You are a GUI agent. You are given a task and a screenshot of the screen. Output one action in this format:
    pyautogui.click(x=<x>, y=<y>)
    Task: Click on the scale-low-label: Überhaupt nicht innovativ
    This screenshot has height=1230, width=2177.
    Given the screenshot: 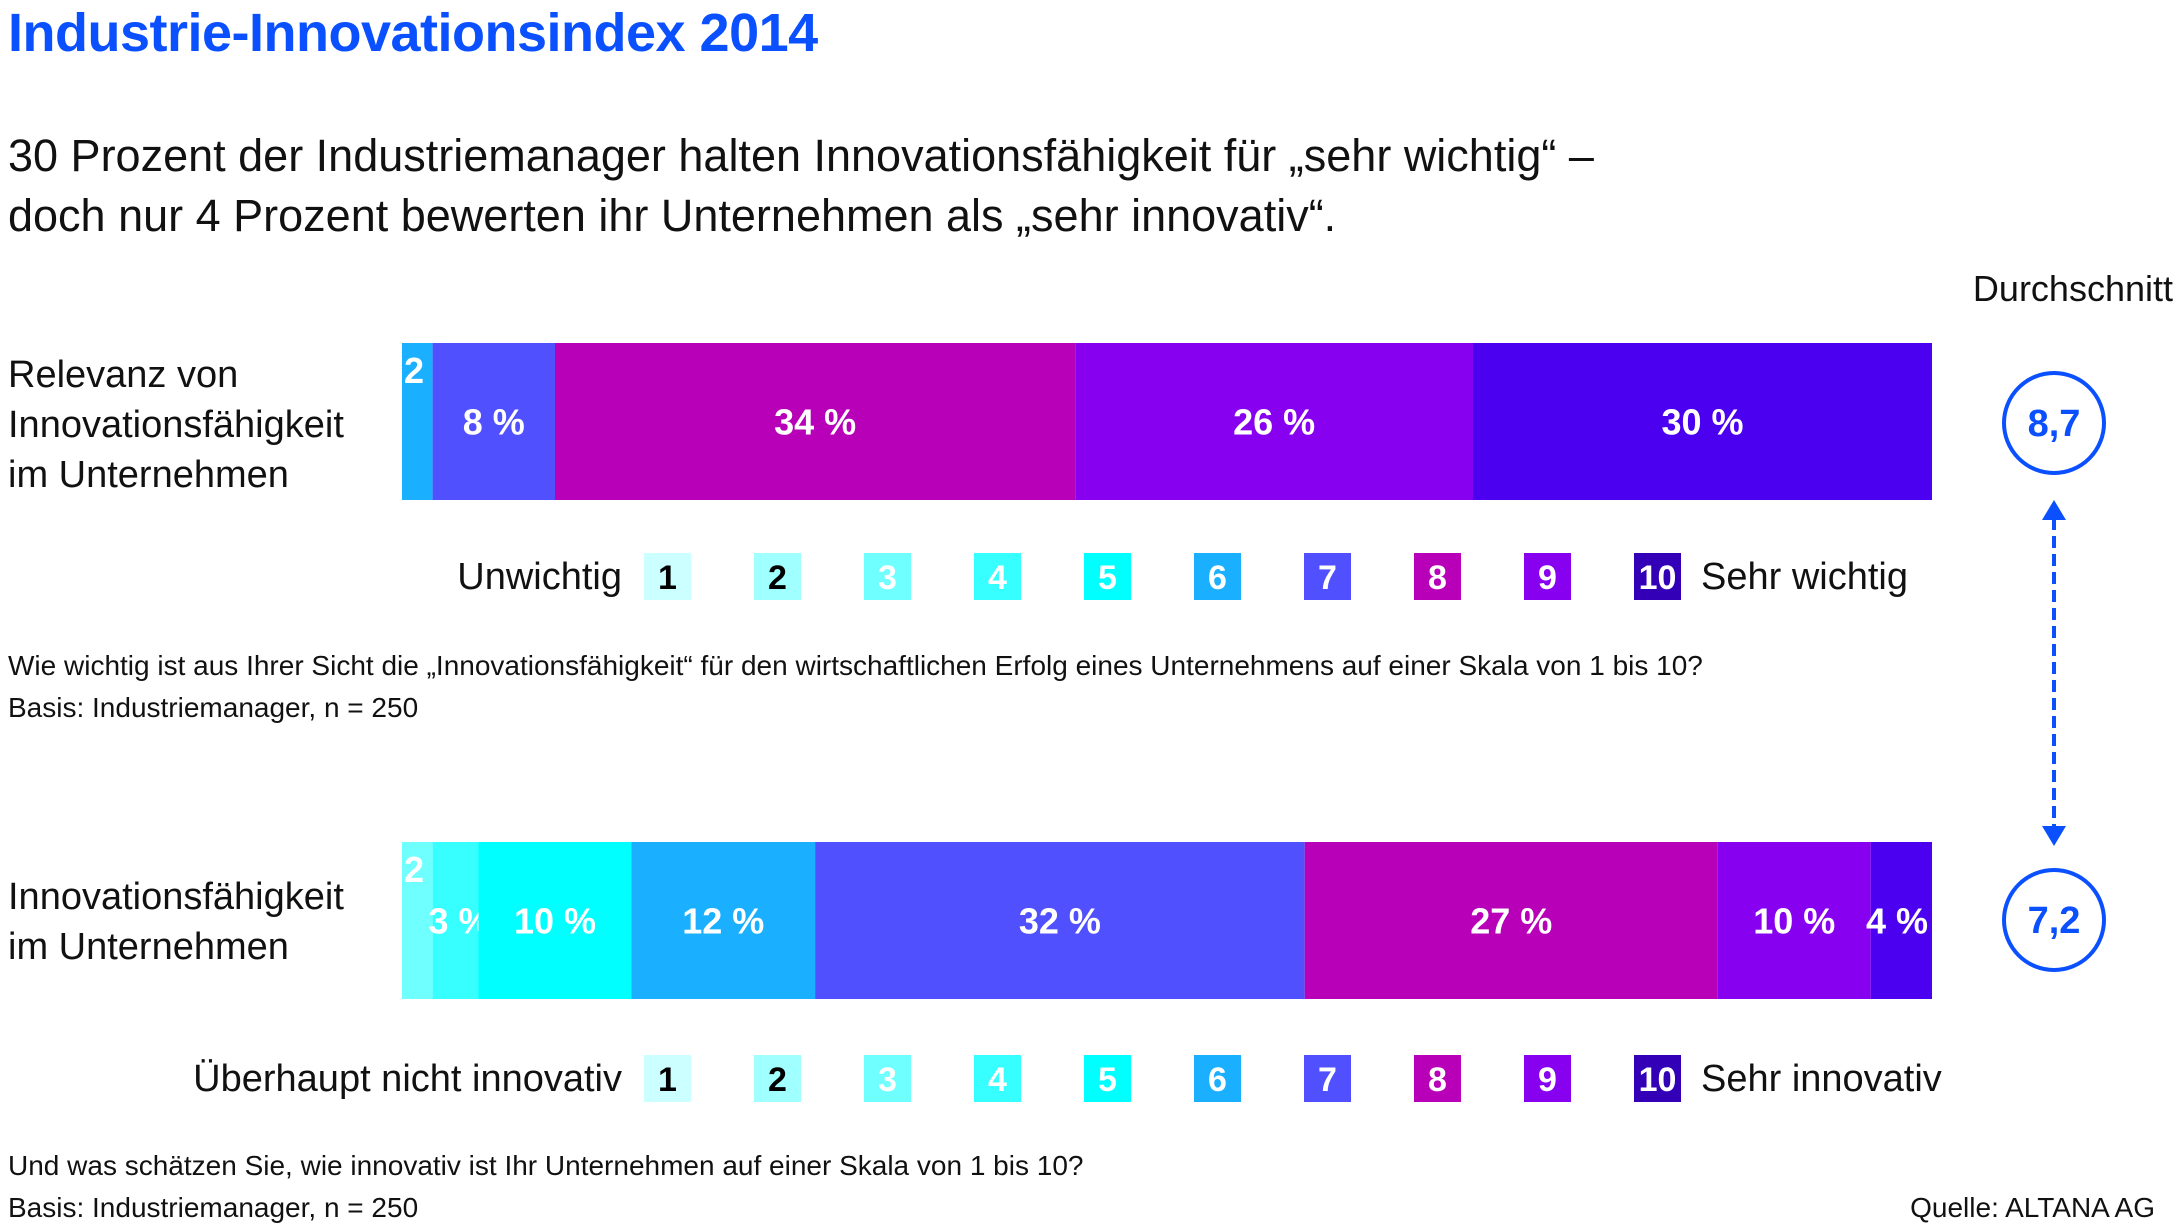 What is the action you would take?
    pyautogui.click(x=407, y=1079)
    